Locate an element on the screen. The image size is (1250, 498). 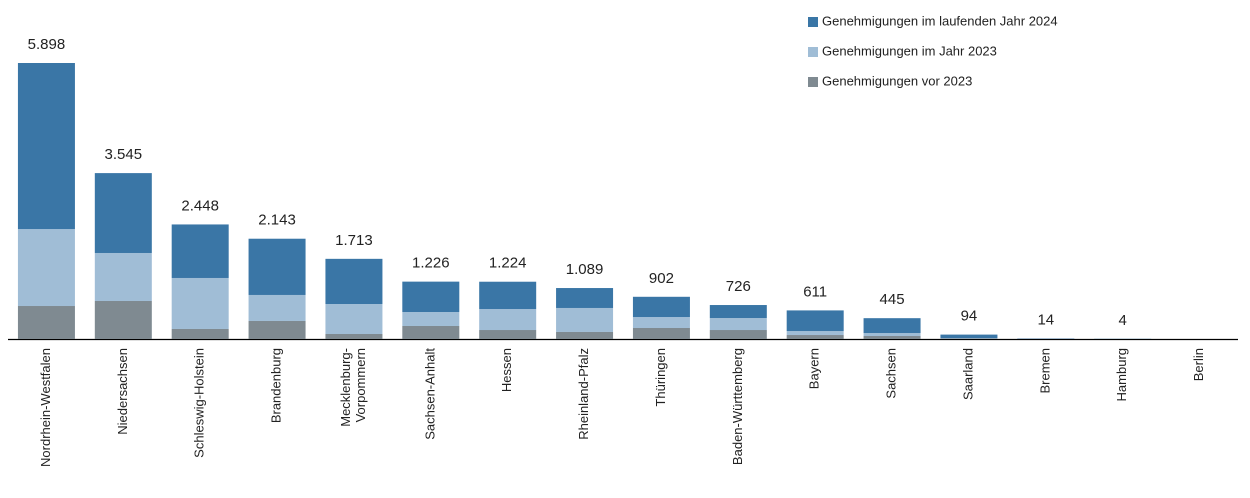
x-tick-label: Niedersachsen is located at coordinates (122, 391).